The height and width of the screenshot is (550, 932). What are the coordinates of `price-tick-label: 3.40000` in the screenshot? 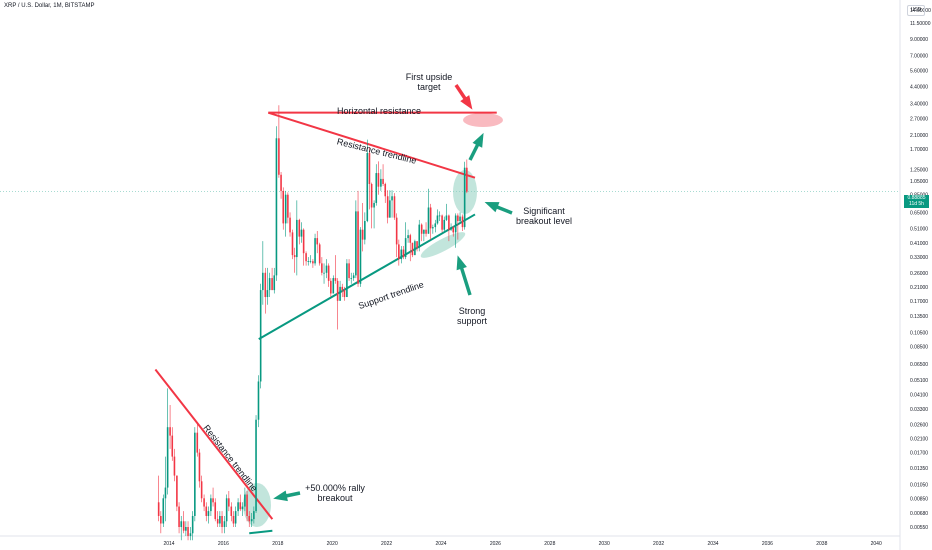 It's located at (919, 104).